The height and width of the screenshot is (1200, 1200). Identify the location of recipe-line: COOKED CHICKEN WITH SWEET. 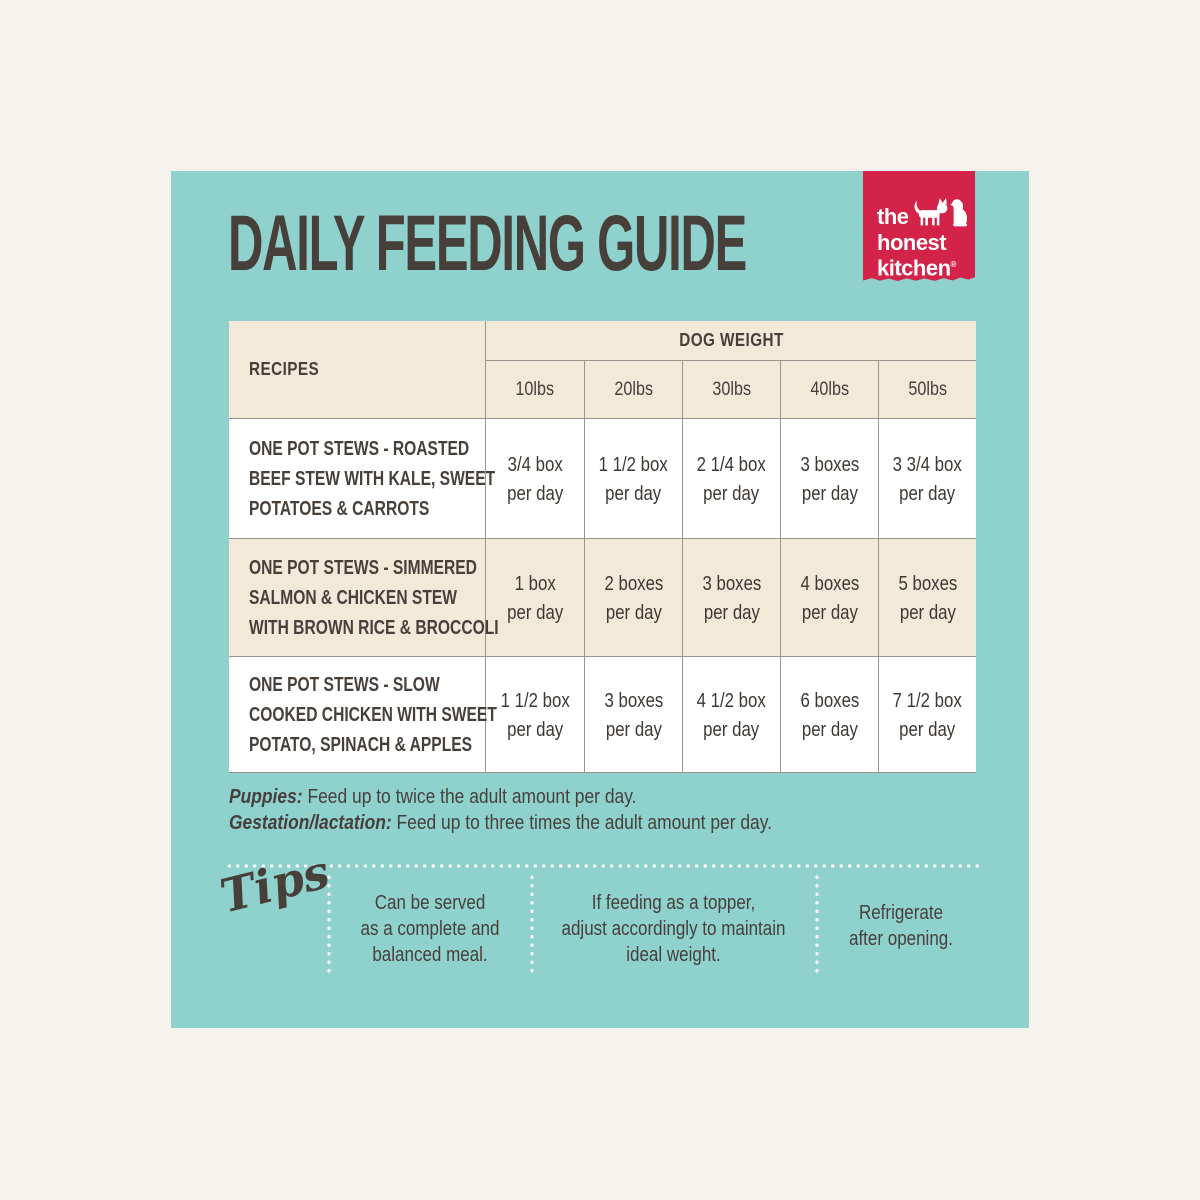
(373, 714).